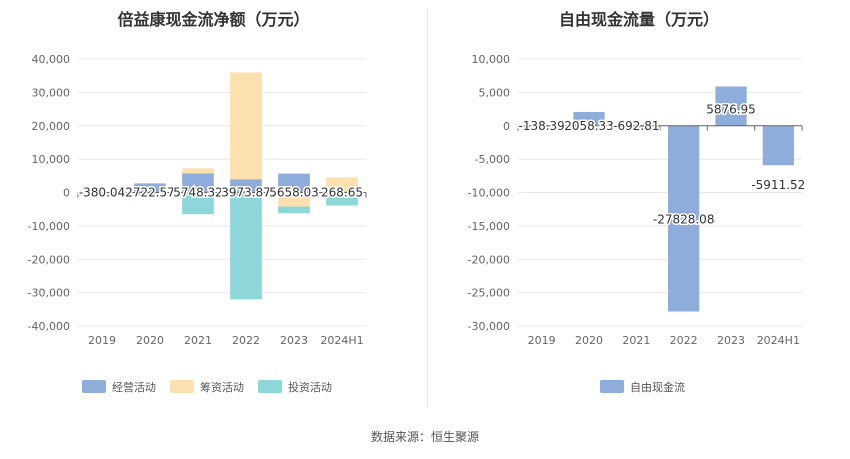 The height and width of the screenshot is (459, 850). I want to click on data-label: -5911.52, so click(778, 185).